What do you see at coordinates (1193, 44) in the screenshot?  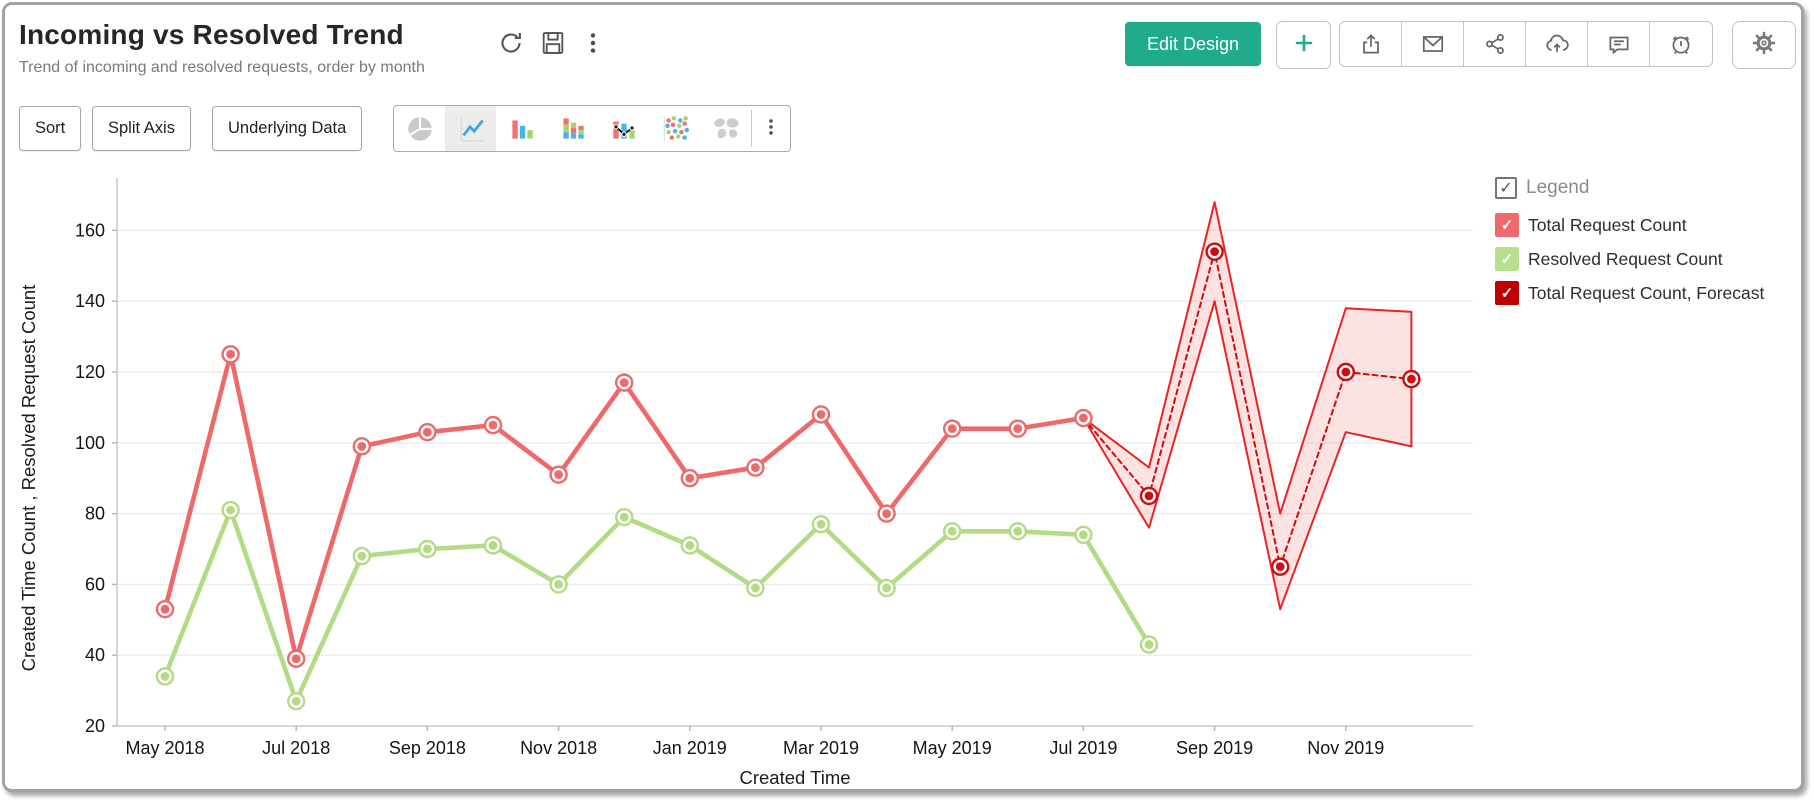 I see `edit-design-button: Edit Design` at bounding box center [1193, 44].